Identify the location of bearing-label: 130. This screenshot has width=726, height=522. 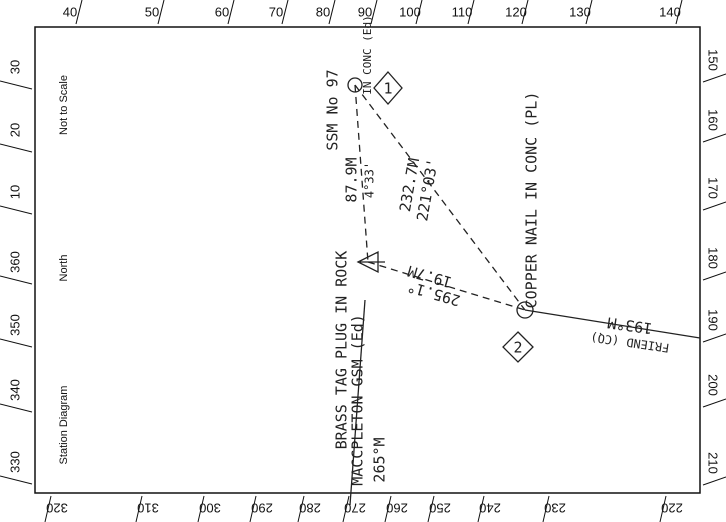
(580, 11).